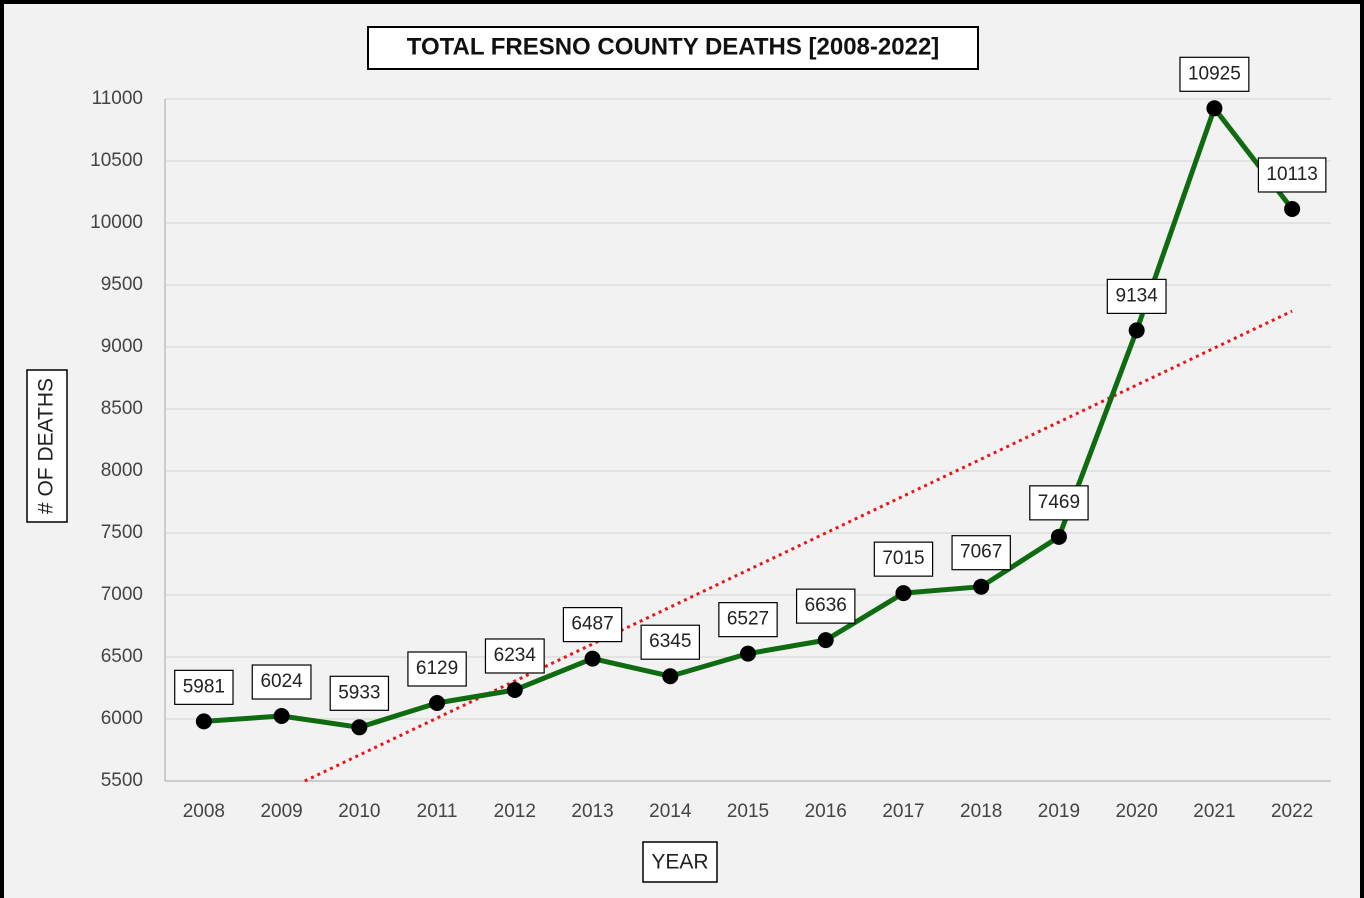 The width and height of the screenshot is (1364, 898). I want to click on data-label: 7469, so click(1059, 502).